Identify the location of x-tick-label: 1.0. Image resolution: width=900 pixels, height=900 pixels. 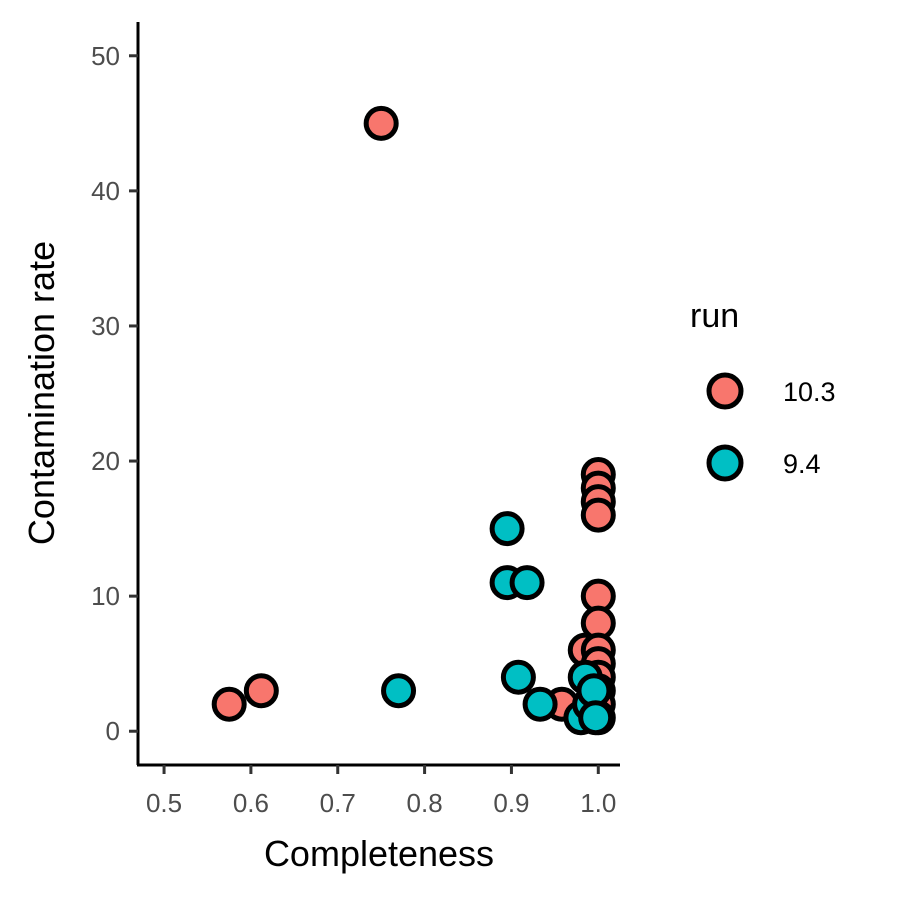
(598, 803).